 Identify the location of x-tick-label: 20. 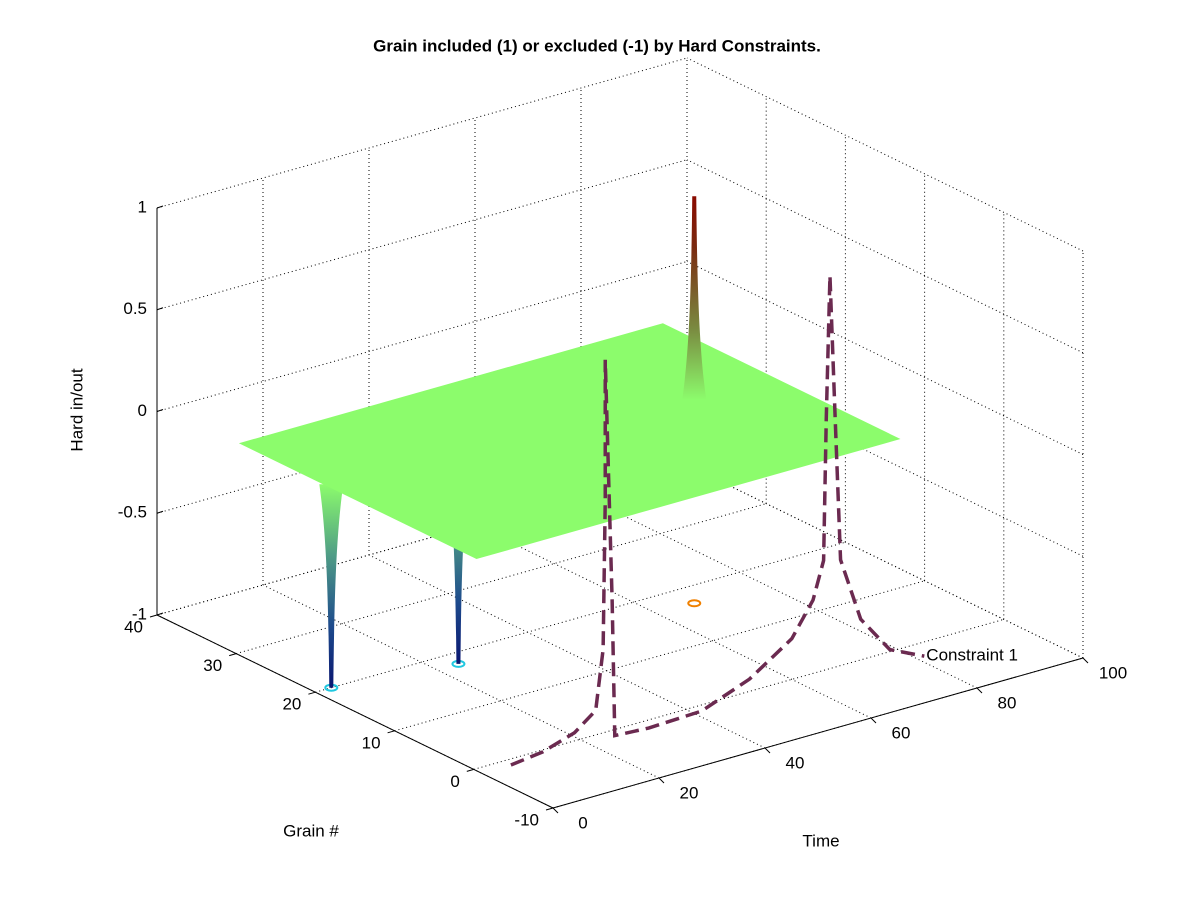
(689, 792).